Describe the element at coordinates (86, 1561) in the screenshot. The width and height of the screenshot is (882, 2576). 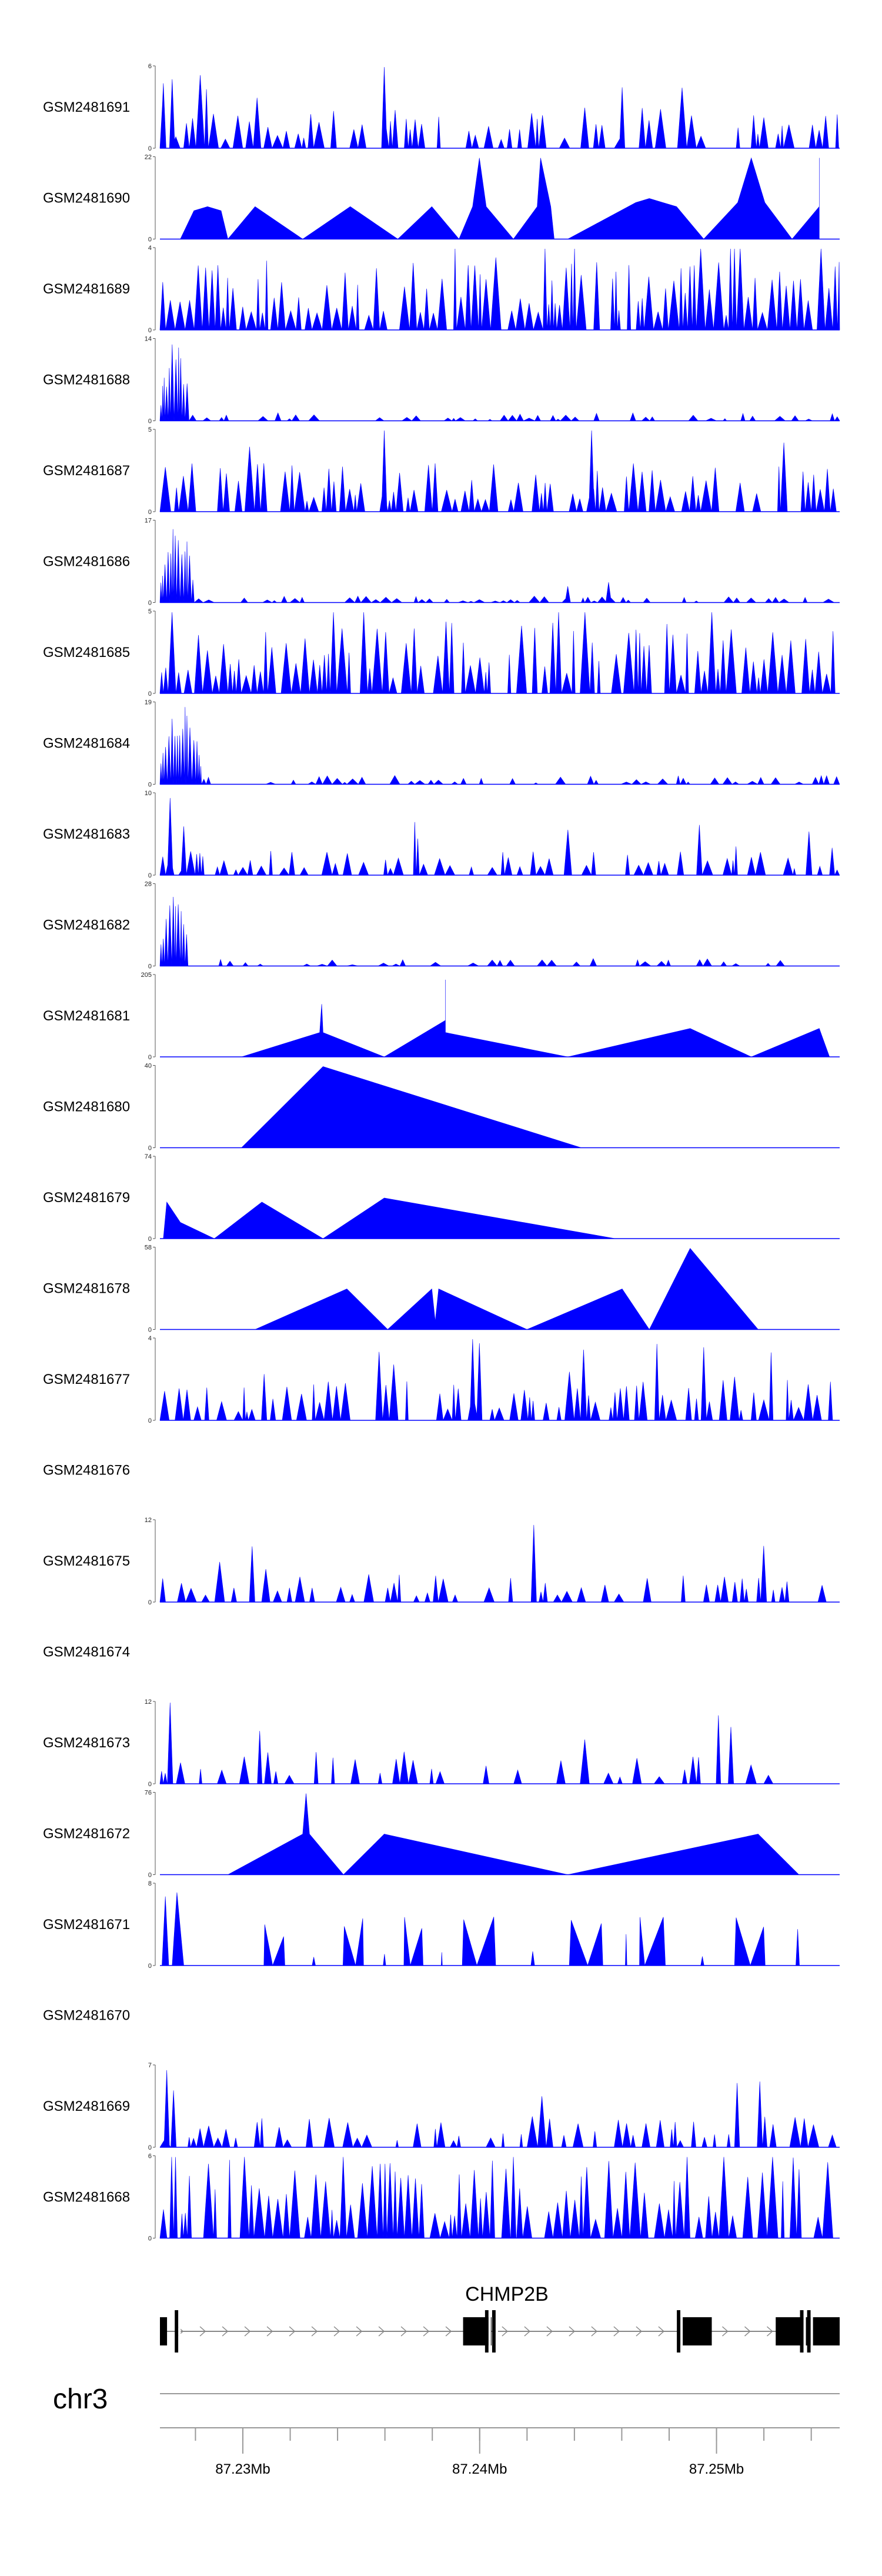
I see `track-label: GSM2481675` at that location.